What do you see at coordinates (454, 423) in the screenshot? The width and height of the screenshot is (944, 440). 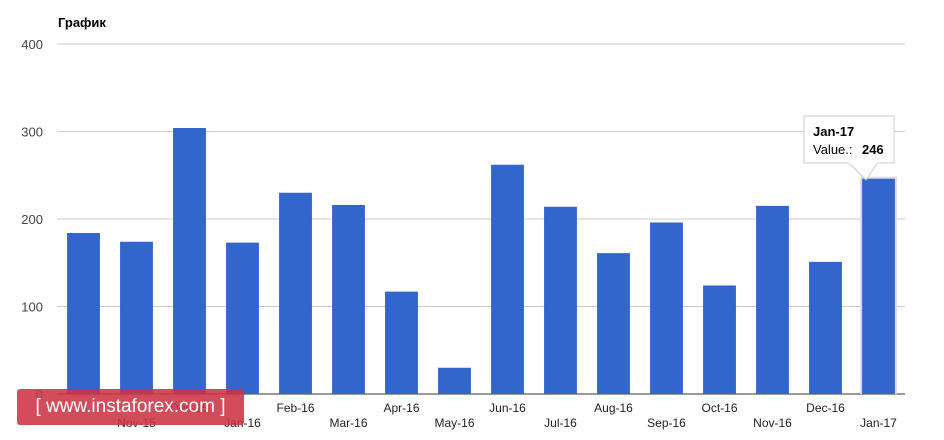 I see `x-tick-label: May-16` at bounding box center [454, 423].